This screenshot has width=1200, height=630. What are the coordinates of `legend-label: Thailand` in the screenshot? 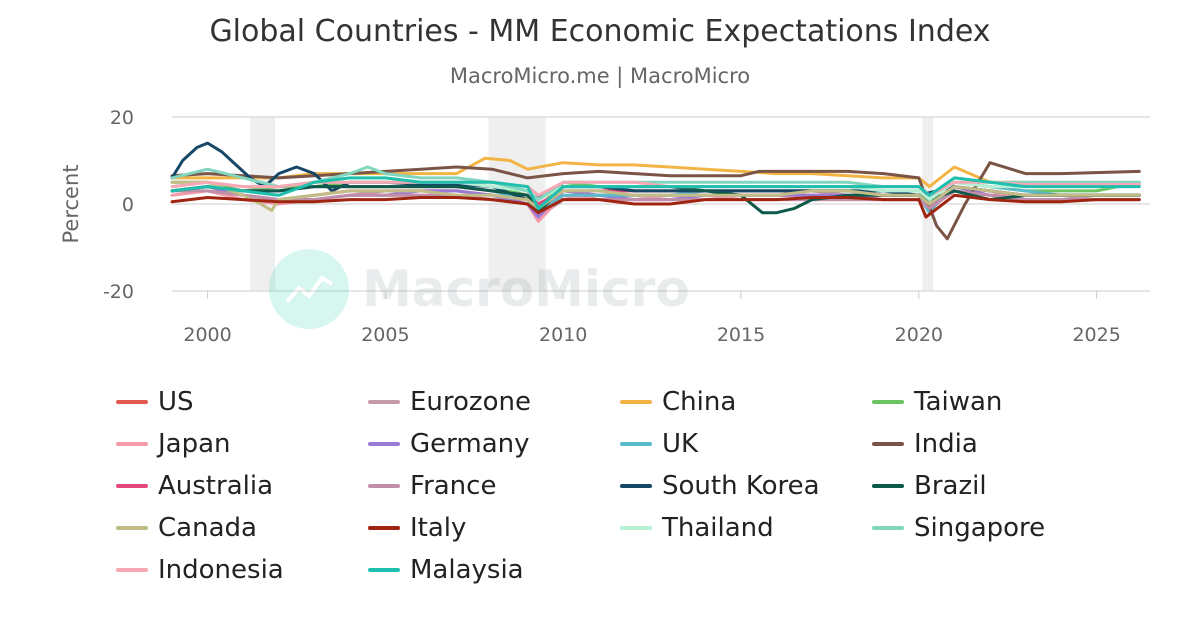 It's located at (718, 528).